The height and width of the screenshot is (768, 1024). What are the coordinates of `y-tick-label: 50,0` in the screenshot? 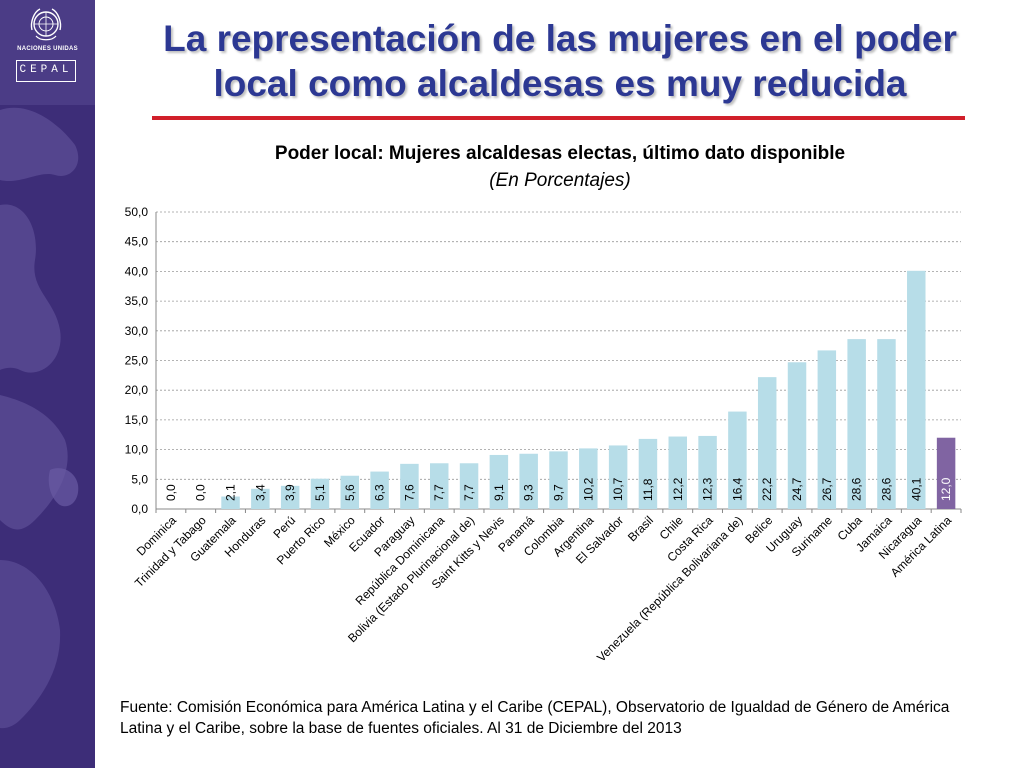 It's located at (137, 212).